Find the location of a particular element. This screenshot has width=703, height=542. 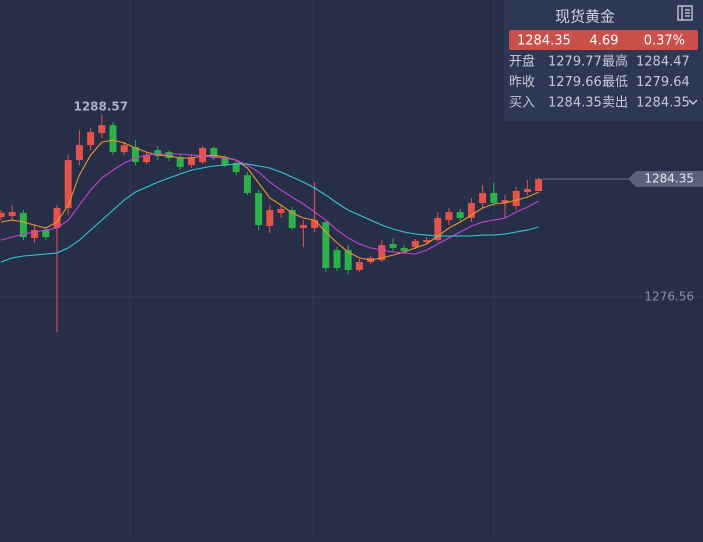

price-bar is located at coordinates (603, 40).